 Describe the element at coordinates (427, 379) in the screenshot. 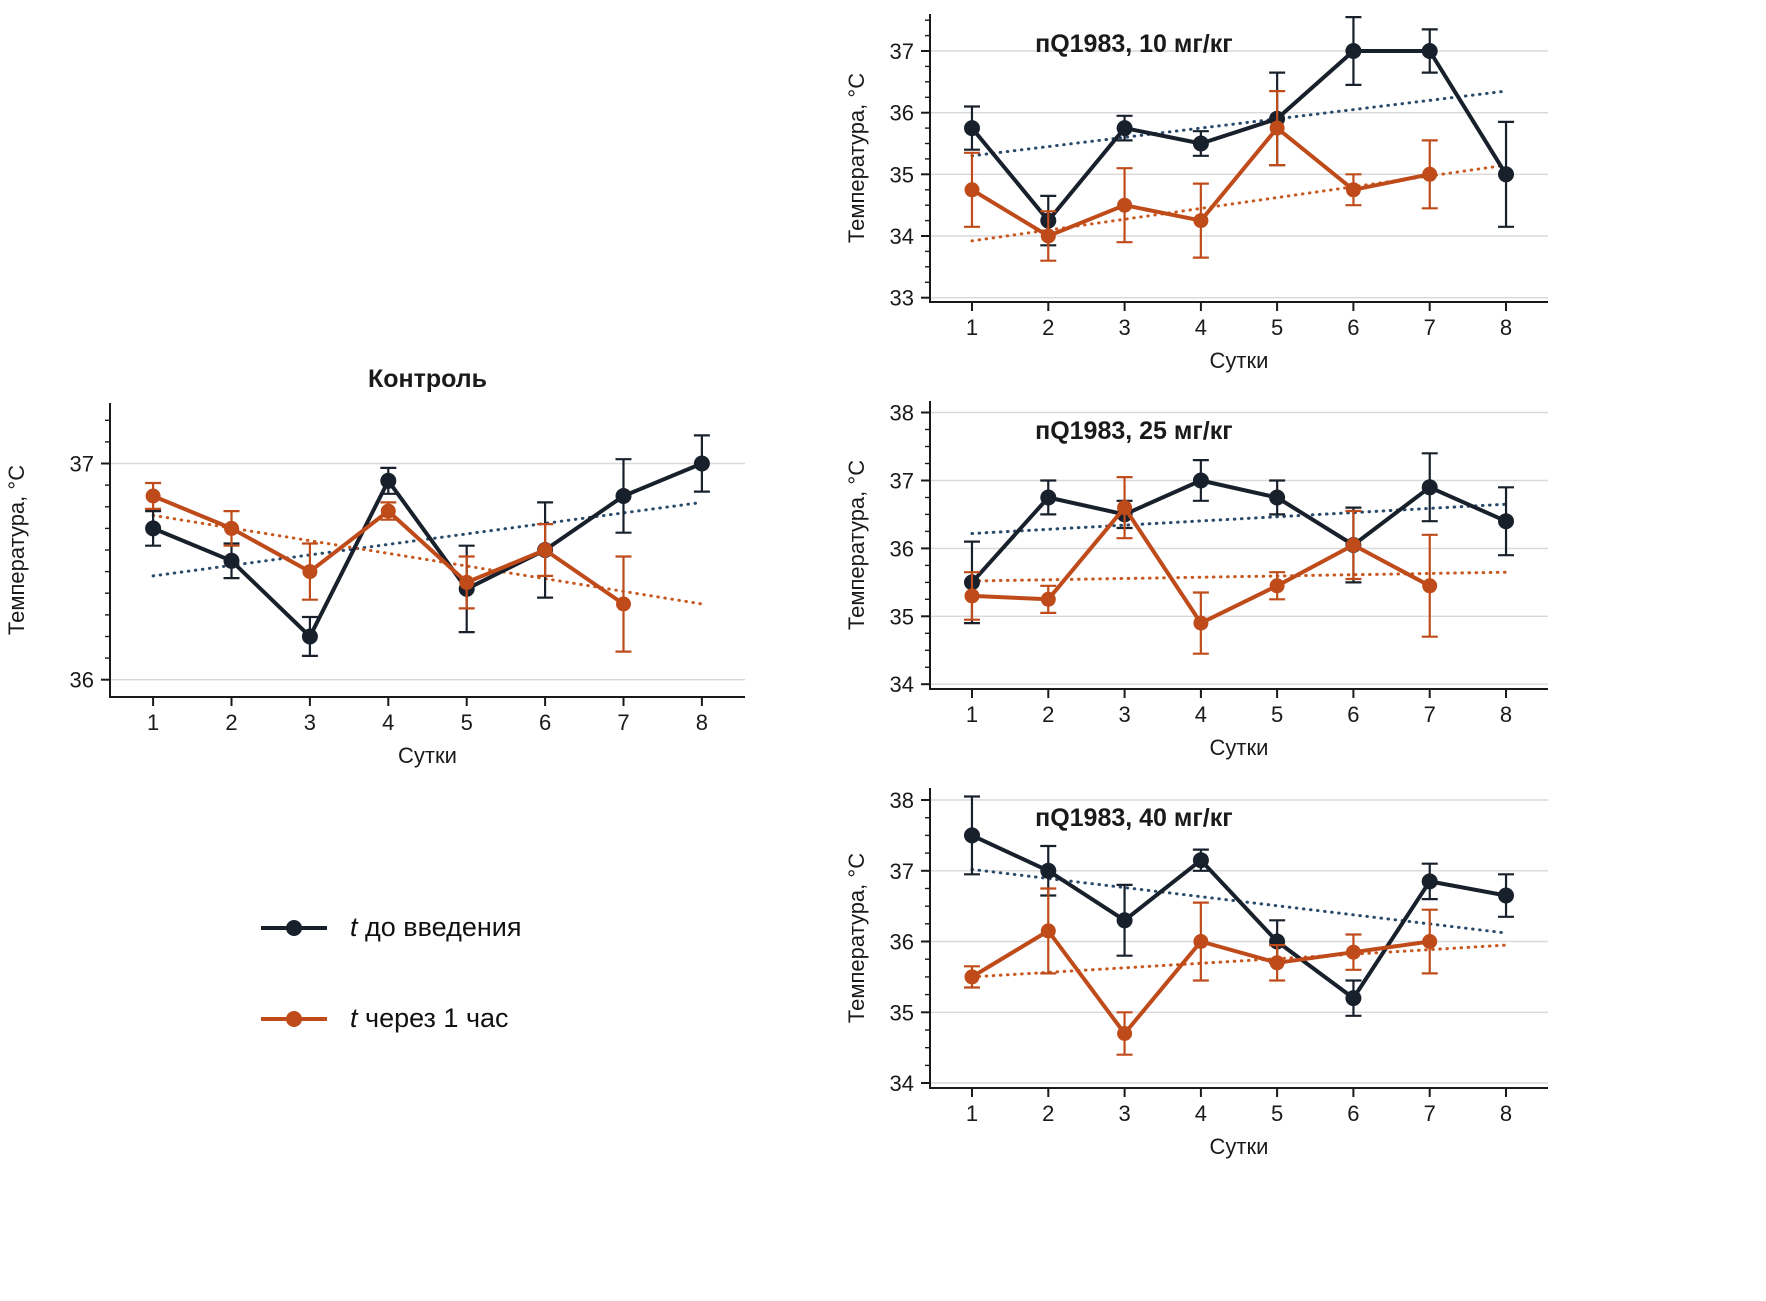

I see `chart-title: Контроль` at that location.